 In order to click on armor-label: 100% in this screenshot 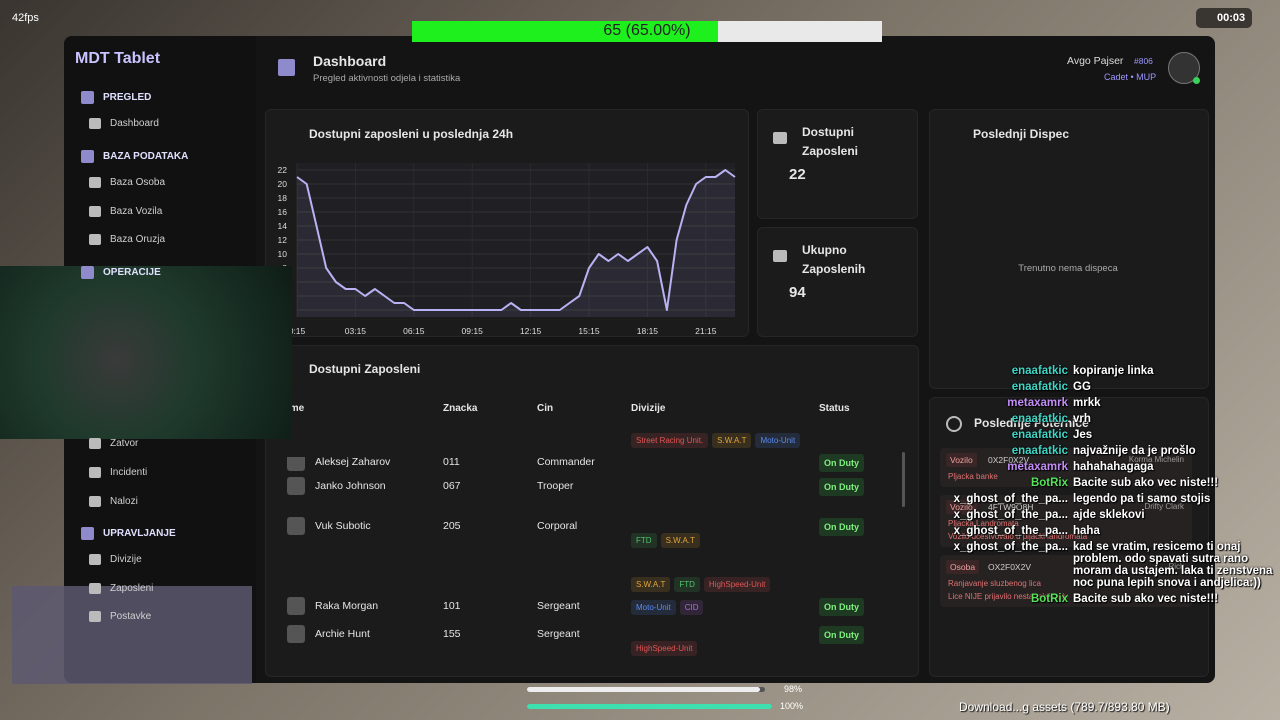, I will do `click(792, 706)`.